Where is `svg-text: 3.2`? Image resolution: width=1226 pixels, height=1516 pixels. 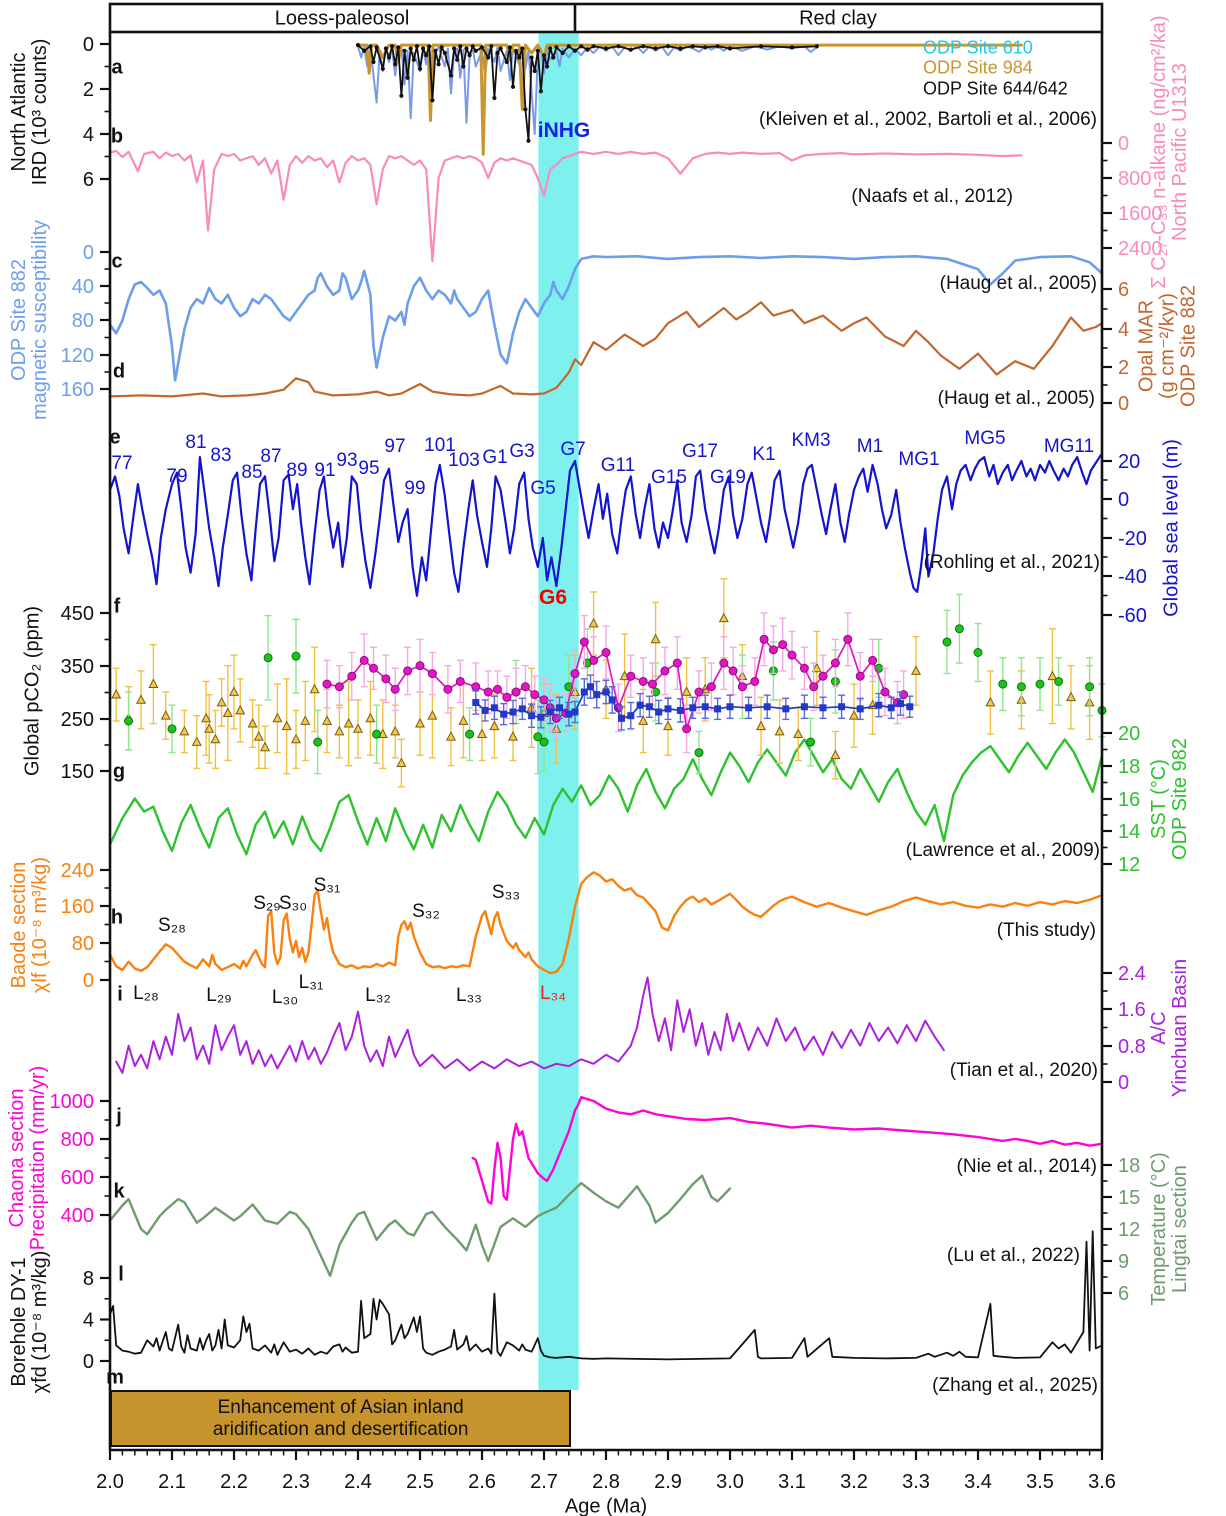 svg-text: 3.2 is located at coordinates (854, 1482).